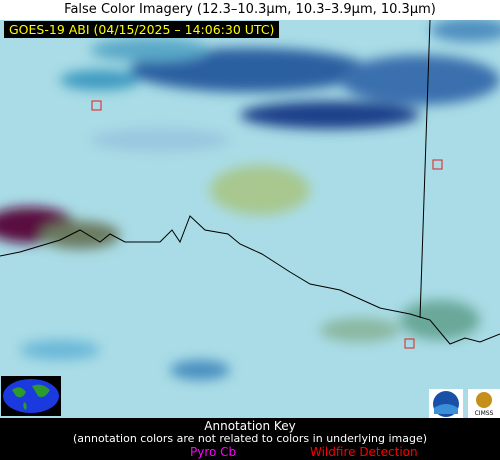 Image resolution: width=500 pixels, height=460 pixels. Describe the element at coordinates (213, 452) in the screenshot. I see `legend-pyro-cb: Pyro Cb` at that location.